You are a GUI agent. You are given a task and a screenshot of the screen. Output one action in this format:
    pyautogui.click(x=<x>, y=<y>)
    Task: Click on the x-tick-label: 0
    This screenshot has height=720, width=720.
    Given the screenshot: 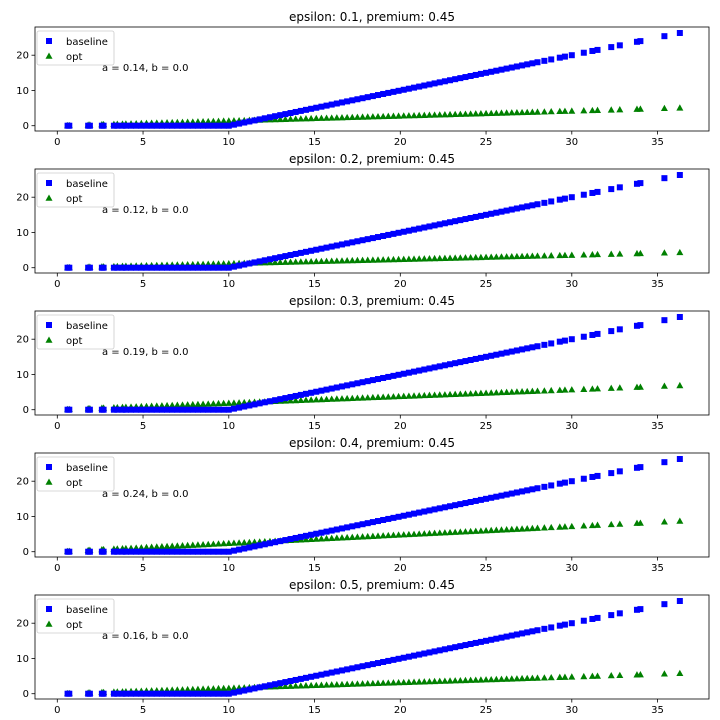 What is the action you would take?
    pyautogui.click(x=57, y=426)
    